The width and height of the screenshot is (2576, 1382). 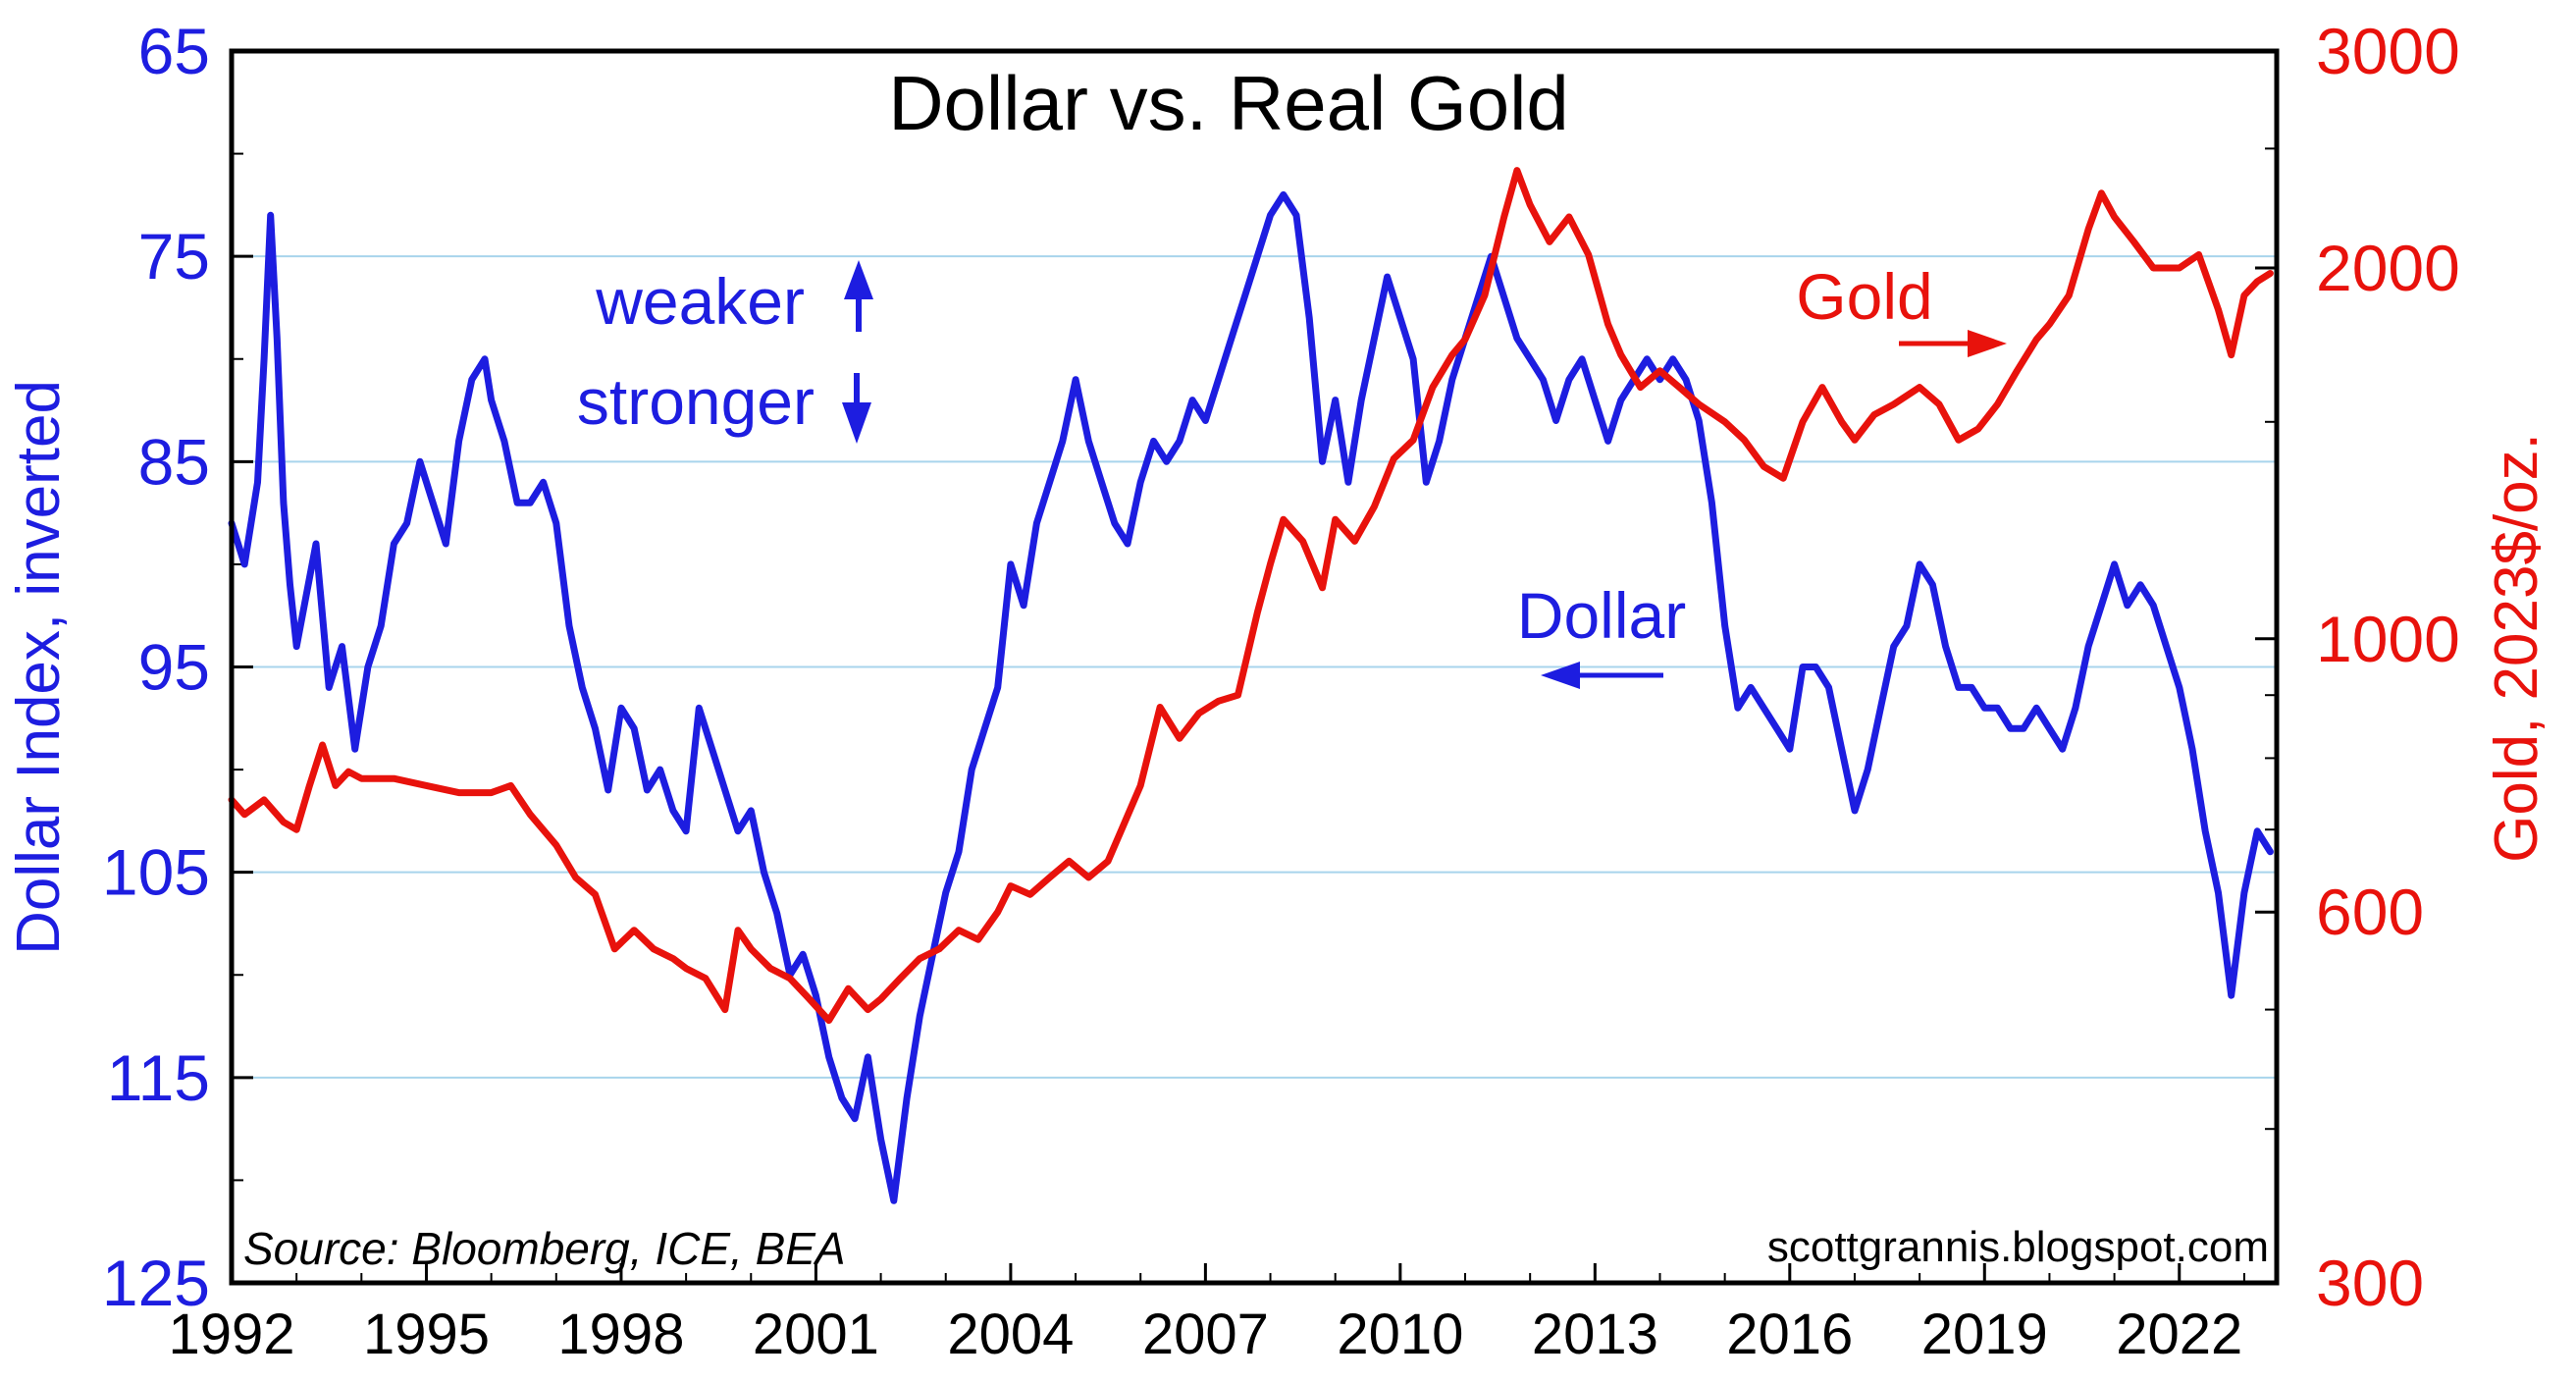 What do you see at coordinates (2018, 1247) in the screenshot?
I see `credit-note: scottgrannis.blogspot.com` at bounding box center [2018, 1247].